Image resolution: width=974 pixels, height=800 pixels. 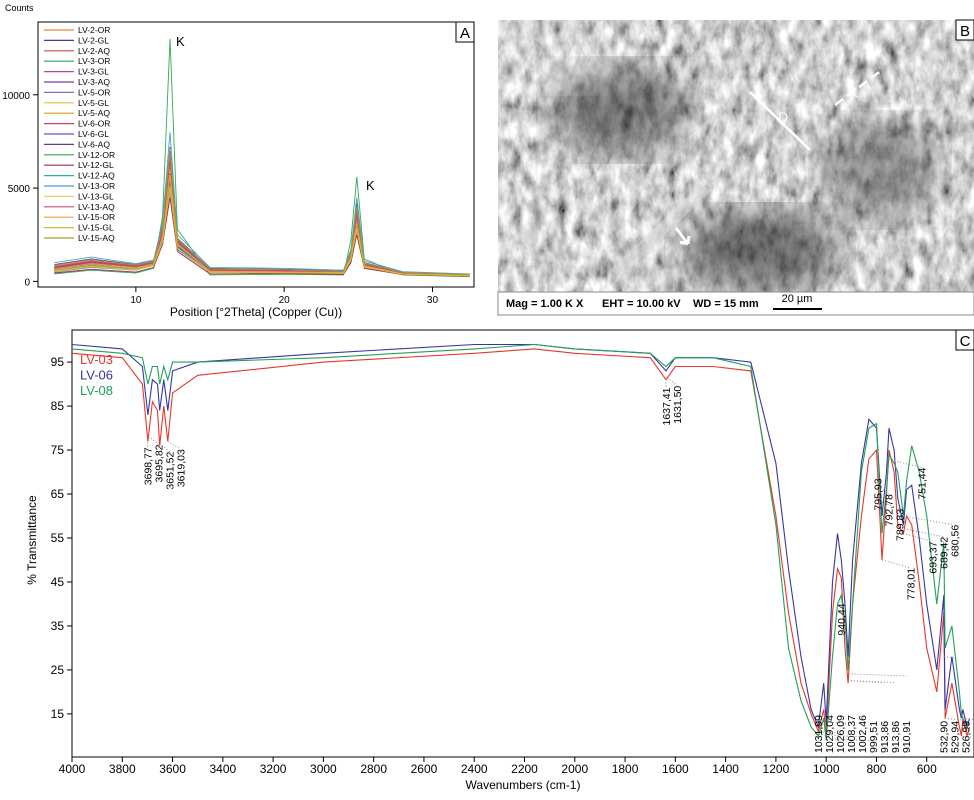 I want to click on x-tick-label: 3000, so click(x=323, y=769).